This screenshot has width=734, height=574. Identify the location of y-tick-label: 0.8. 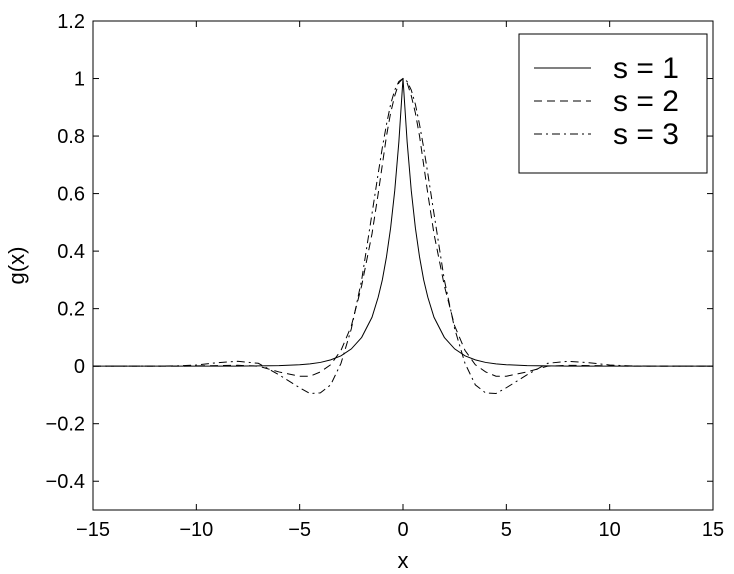
(71, 137).